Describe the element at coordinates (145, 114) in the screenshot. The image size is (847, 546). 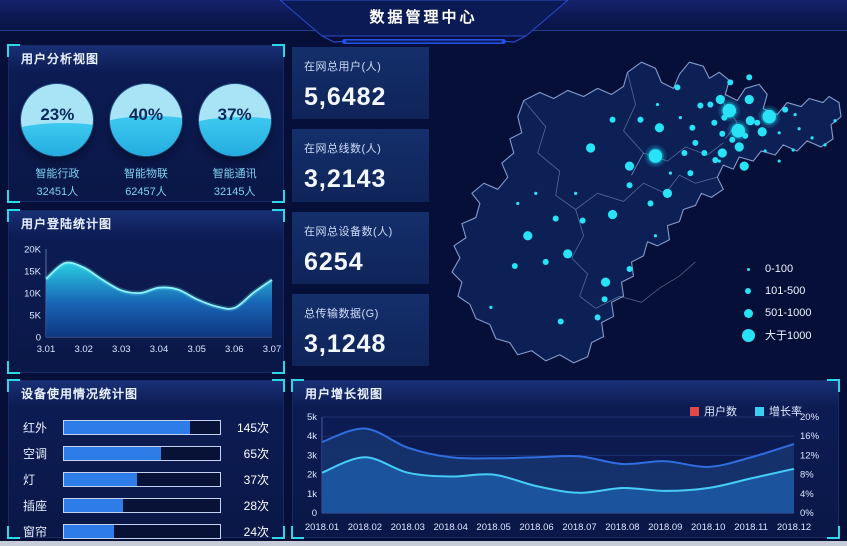
I see `gauge-percent: 40%` at that location.